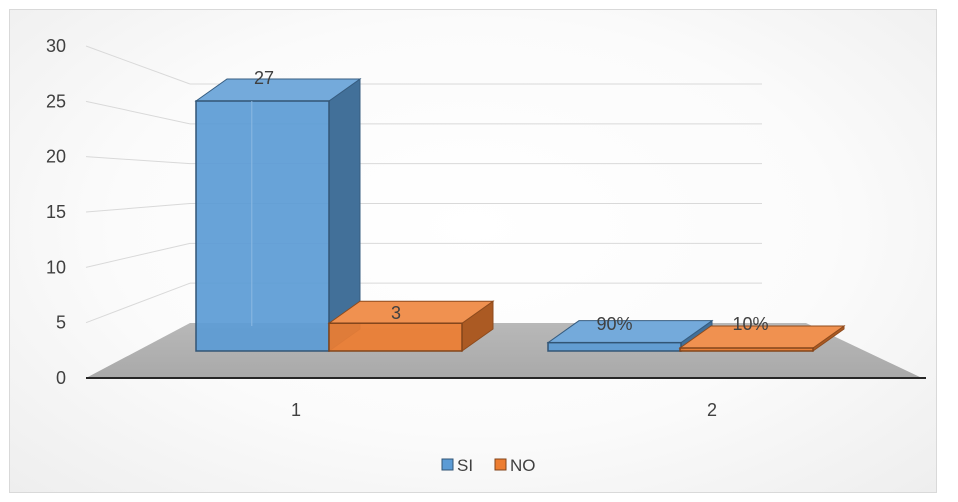 This screenshot has height=502, width=958. Describe the element at coordinates (465, 465) in the screenshot. I see `legend-label-si: SI` at that location.